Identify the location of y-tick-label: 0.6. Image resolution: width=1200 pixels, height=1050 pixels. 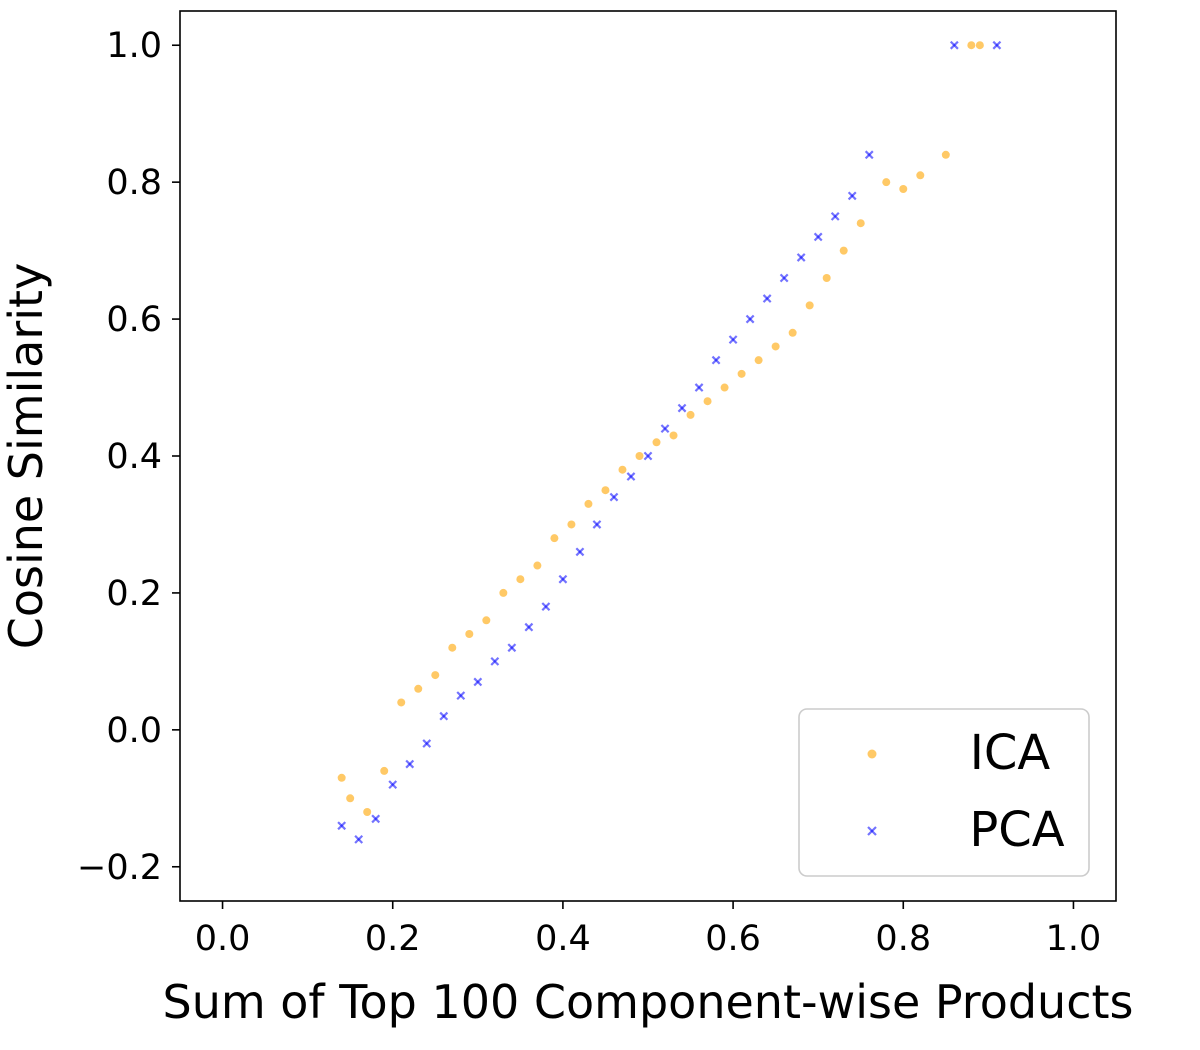
(134, 320).